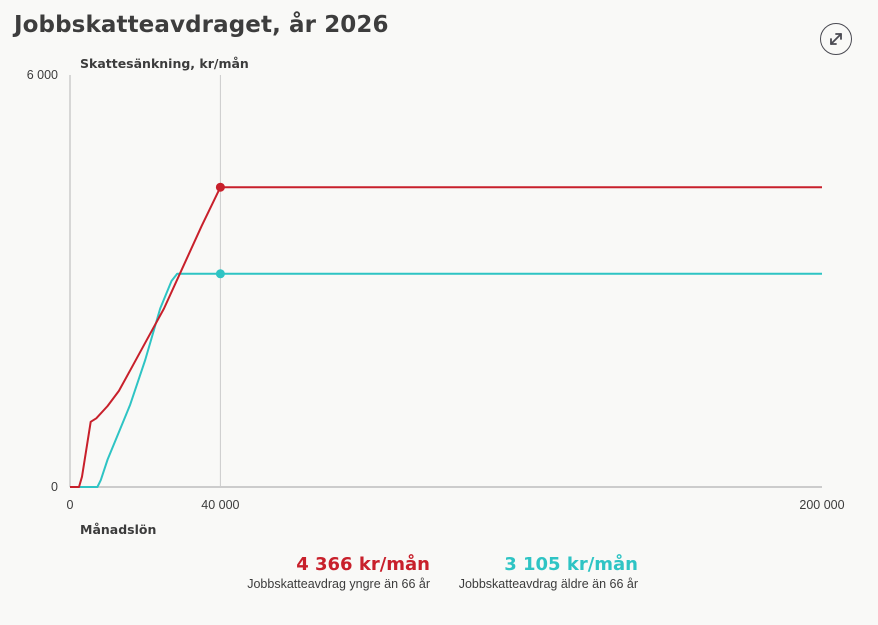 The width and height of the screenshot is (878, 625). Describe the element at coordinates (201, 25) in the screenshot. I see `page-title: Jobbskatteavdraget, år 2026` at that location.